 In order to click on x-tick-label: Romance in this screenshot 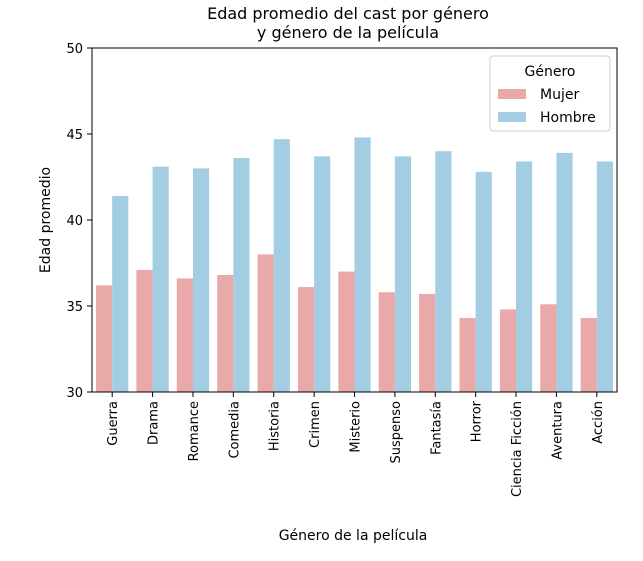, I will do `click(194, 431)`.